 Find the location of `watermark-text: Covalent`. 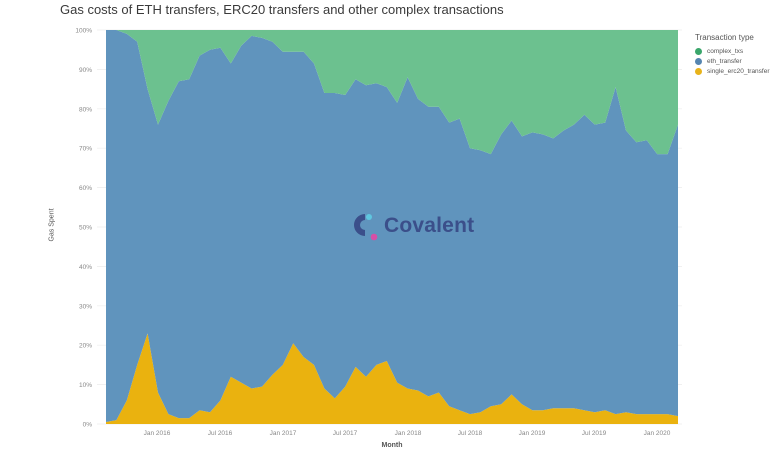

watermark-text: Covalent is located at coordinates (429, 225).